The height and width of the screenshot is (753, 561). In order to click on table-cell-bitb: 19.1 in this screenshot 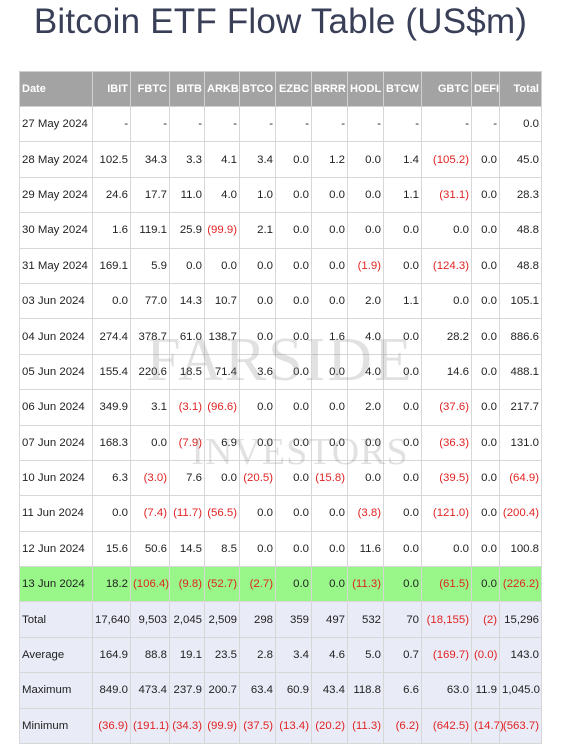, I will do `click(187, 655)`.